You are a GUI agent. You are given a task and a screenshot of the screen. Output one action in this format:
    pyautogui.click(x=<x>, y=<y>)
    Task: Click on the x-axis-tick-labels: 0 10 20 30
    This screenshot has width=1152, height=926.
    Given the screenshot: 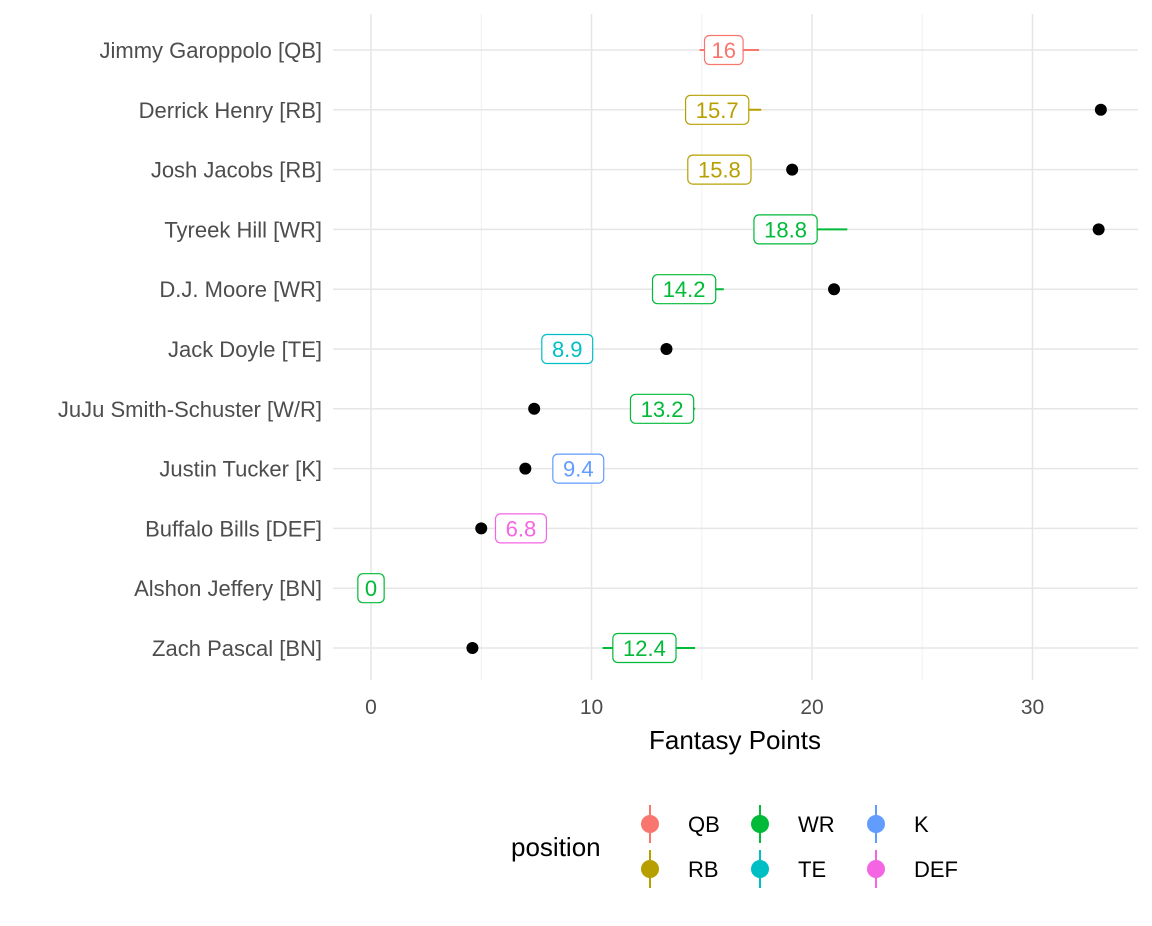 What is the action you would take?
    pyautogui.click(x=704, y=707)
    